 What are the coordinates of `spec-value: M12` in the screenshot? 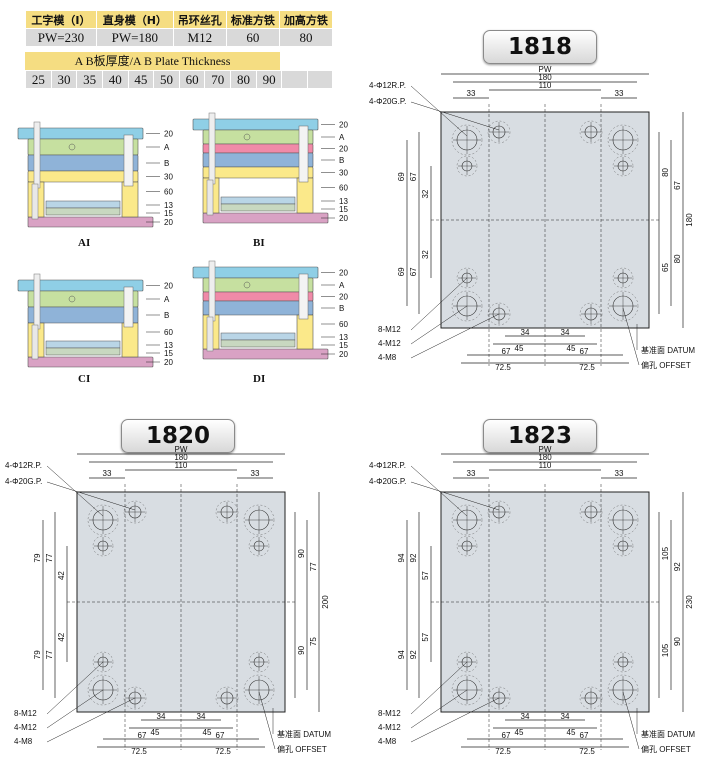 It's located at (199, 37).